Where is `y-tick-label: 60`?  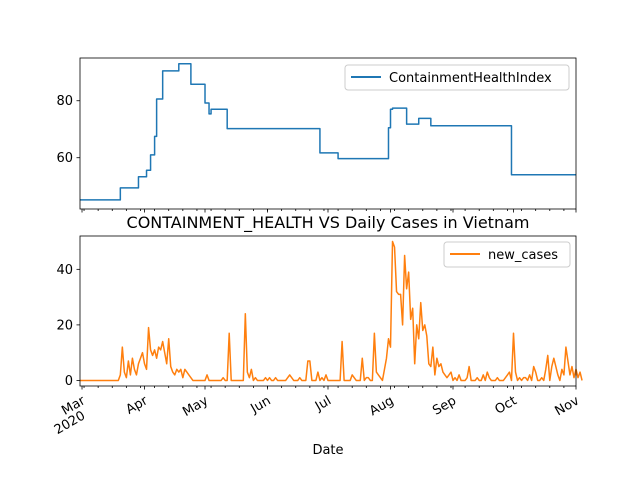
y-tick-label: 60 is located at coordinates (64, 158).